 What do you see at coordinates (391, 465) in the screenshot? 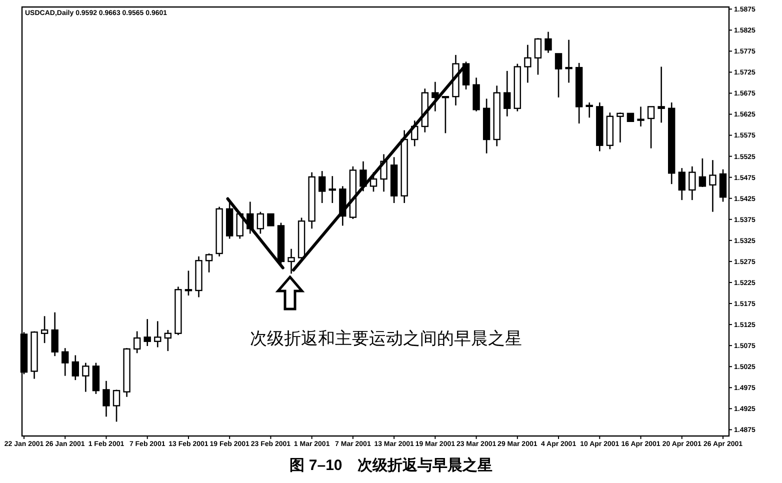
I see `text: 图 7–10 次级折返与早晨之星` at bounding box center [391, 465].